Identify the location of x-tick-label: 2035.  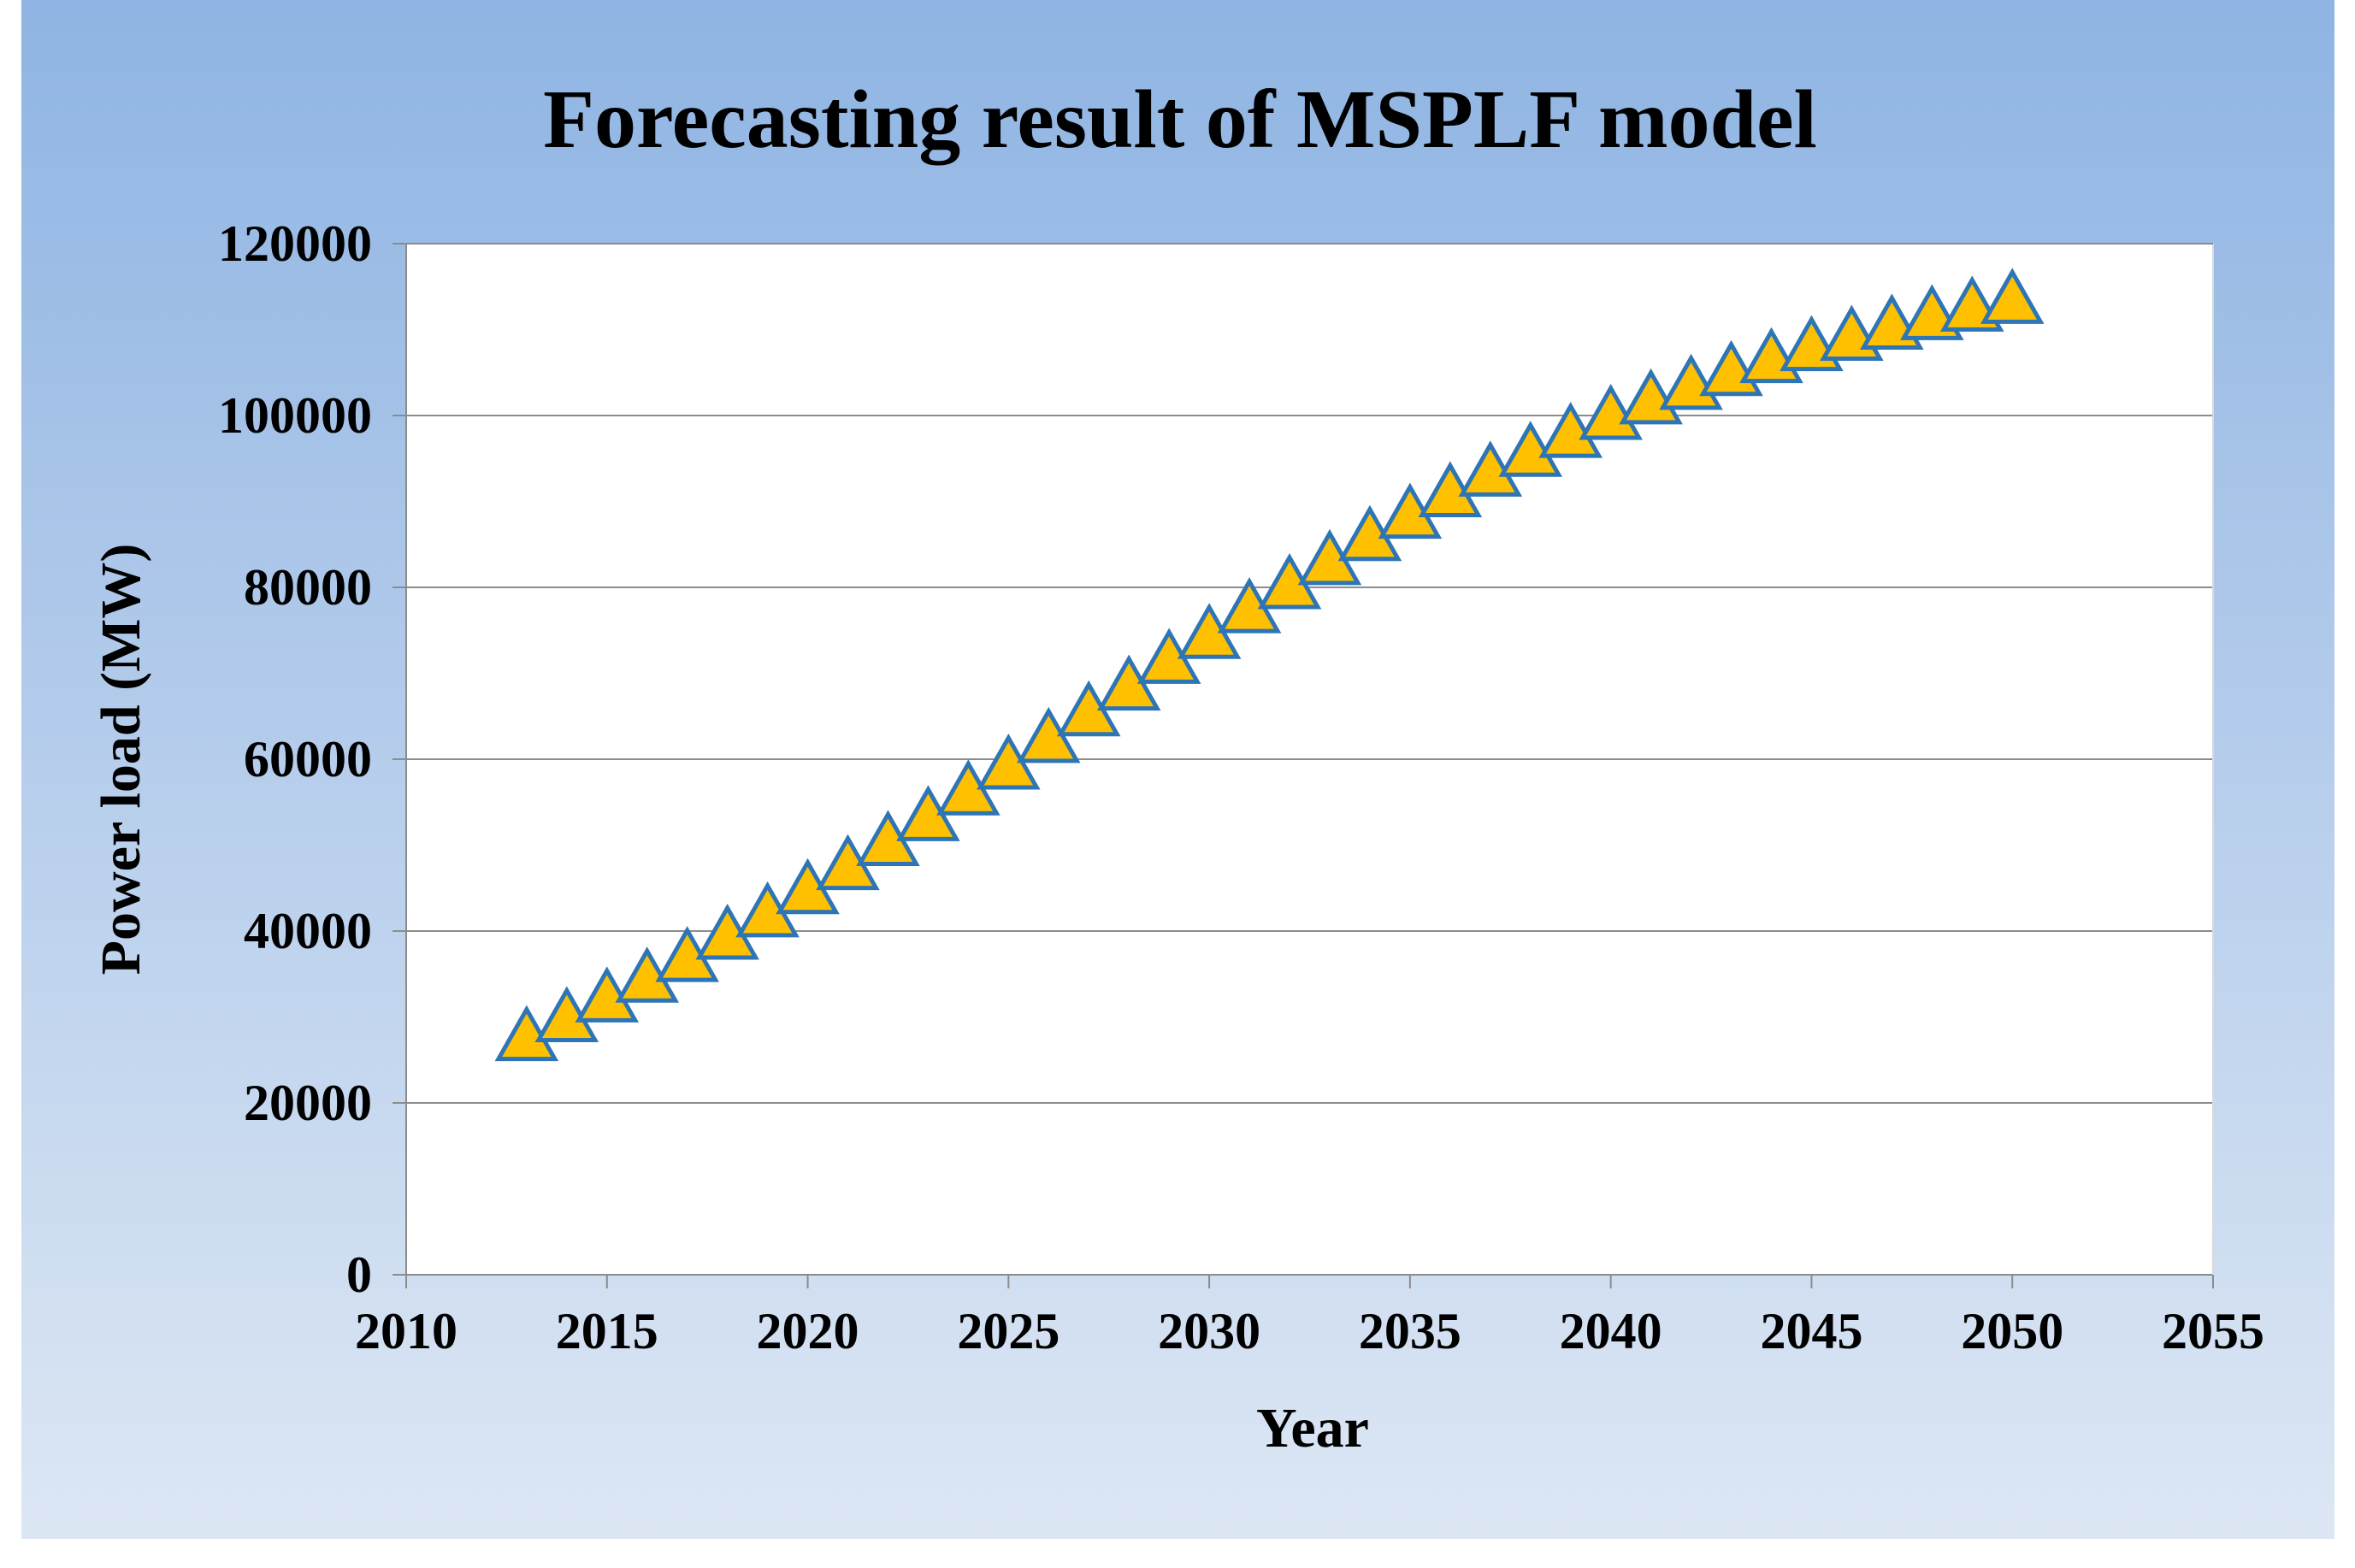
(1410, 1331).